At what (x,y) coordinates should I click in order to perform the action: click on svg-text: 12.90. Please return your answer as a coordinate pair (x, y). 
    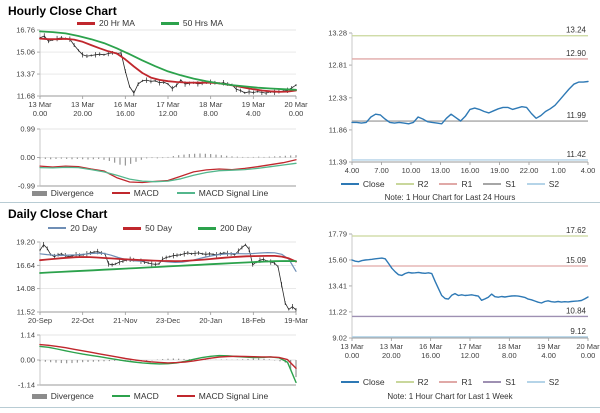
    Looking at the image, I should click on (576, 53).